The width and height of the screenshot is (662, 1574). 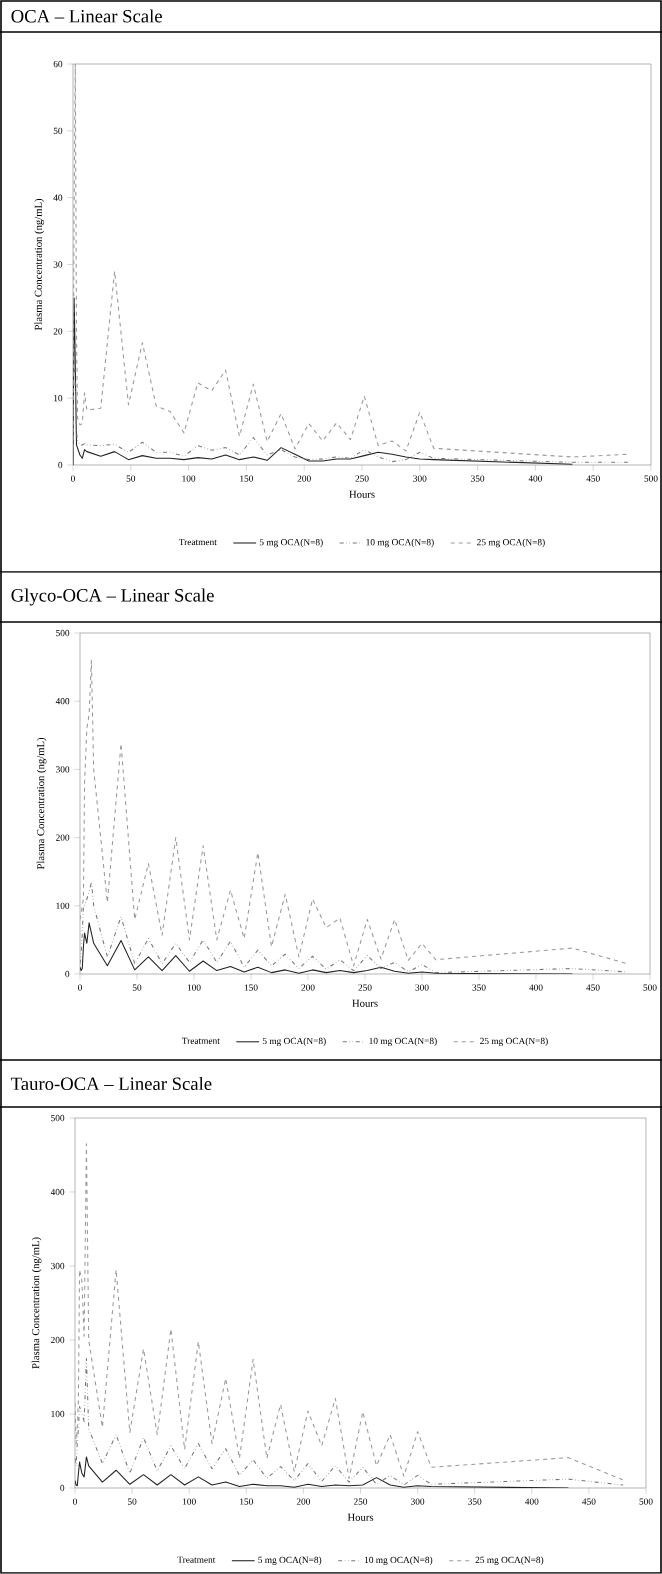 I want to click on chart-title: Glyco-OCA – Linear Scale, so click(x=112, y=597).